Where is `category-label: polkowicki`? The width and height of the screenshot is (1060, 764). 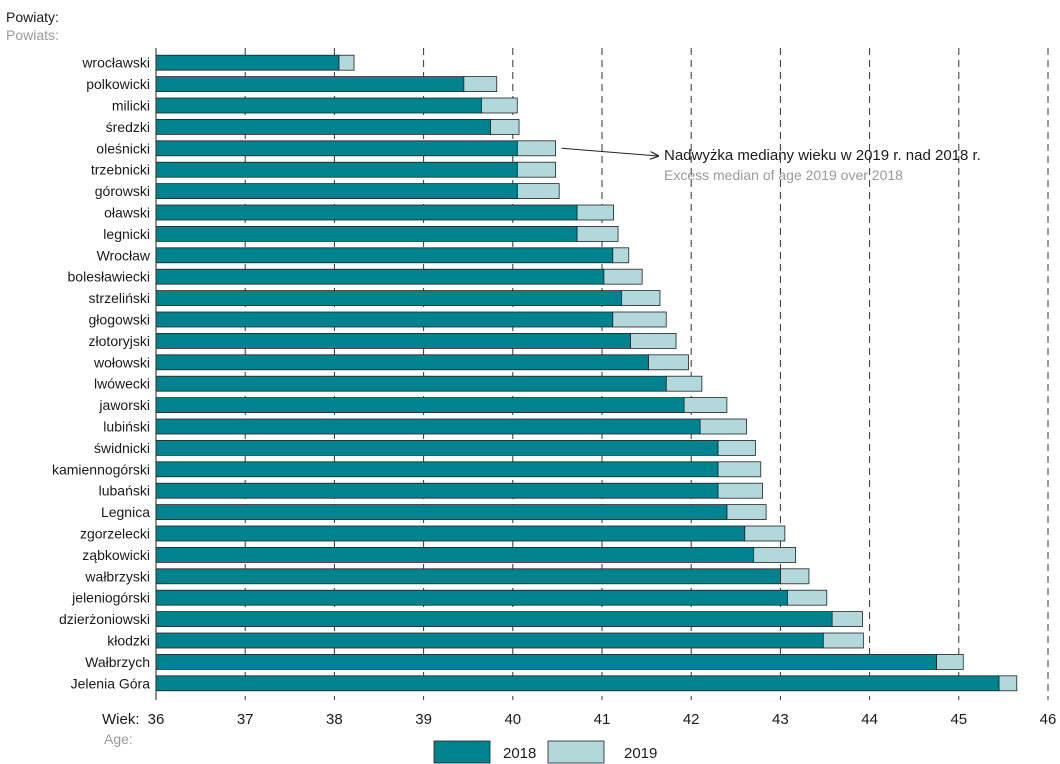 category-label: polkowicki is located at coordinates (118, 84).